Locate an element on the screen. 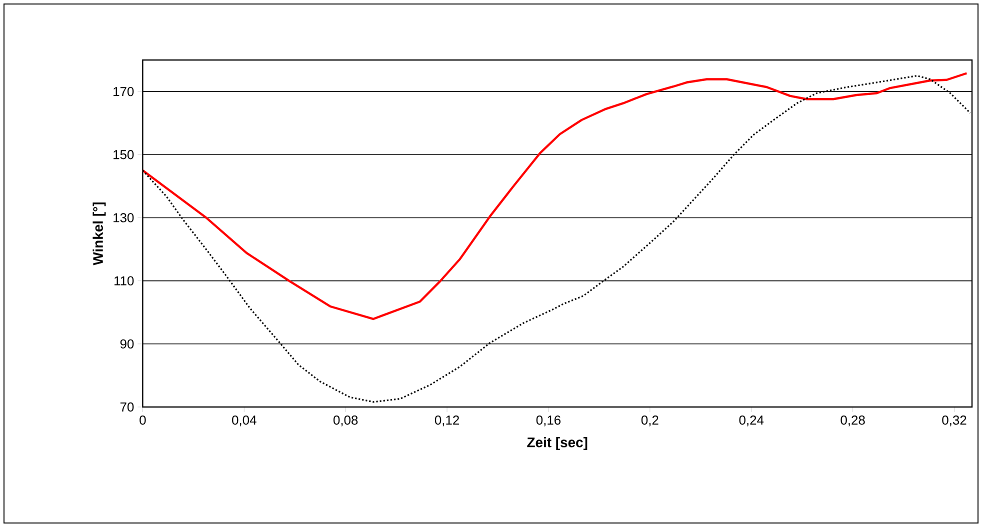 The image size is (982, 527). y-tick-label: 150 is located at coordinates (124, 155).